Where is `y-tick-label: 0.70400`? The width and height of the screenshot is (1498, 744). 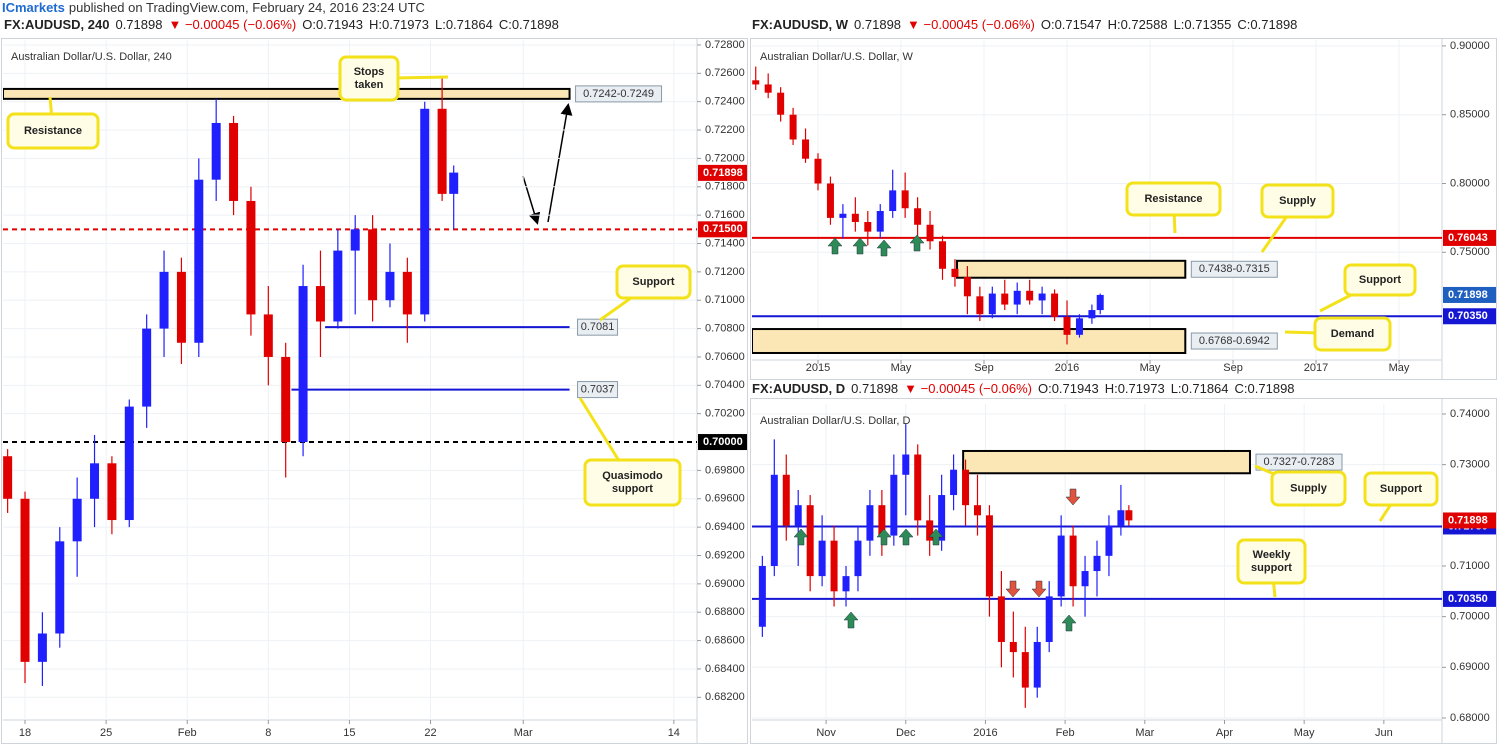
y-tick-label: 0.70400 is located at coordinates (725, 385).